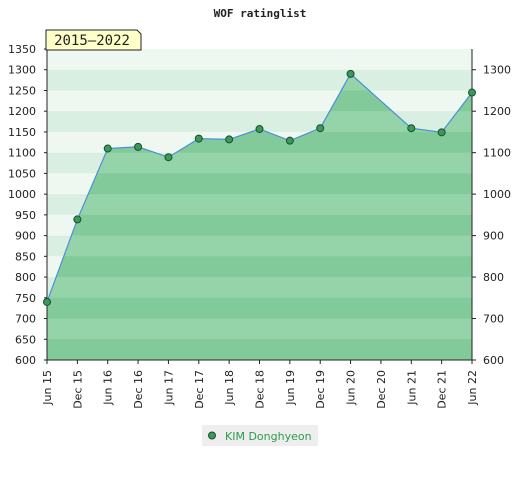 Image resolution: width=520 pixels, height=480 pixels. I want to click on y-tick-label-right: 1200, so click(497, 111).